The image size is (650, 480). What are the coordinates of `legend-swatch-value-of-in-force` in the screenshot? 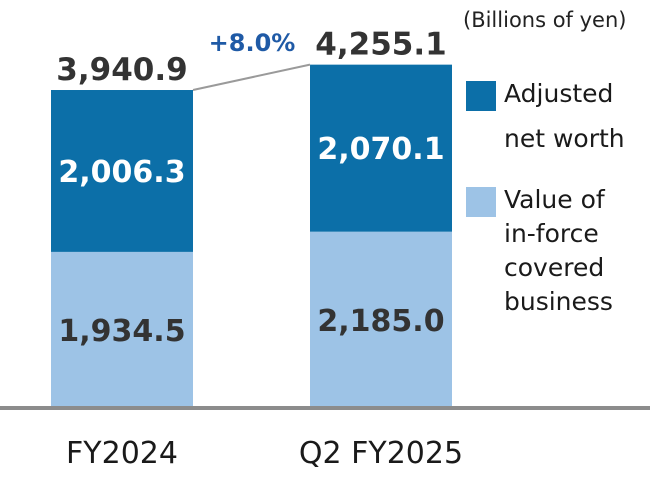 It's located at (481, 202).